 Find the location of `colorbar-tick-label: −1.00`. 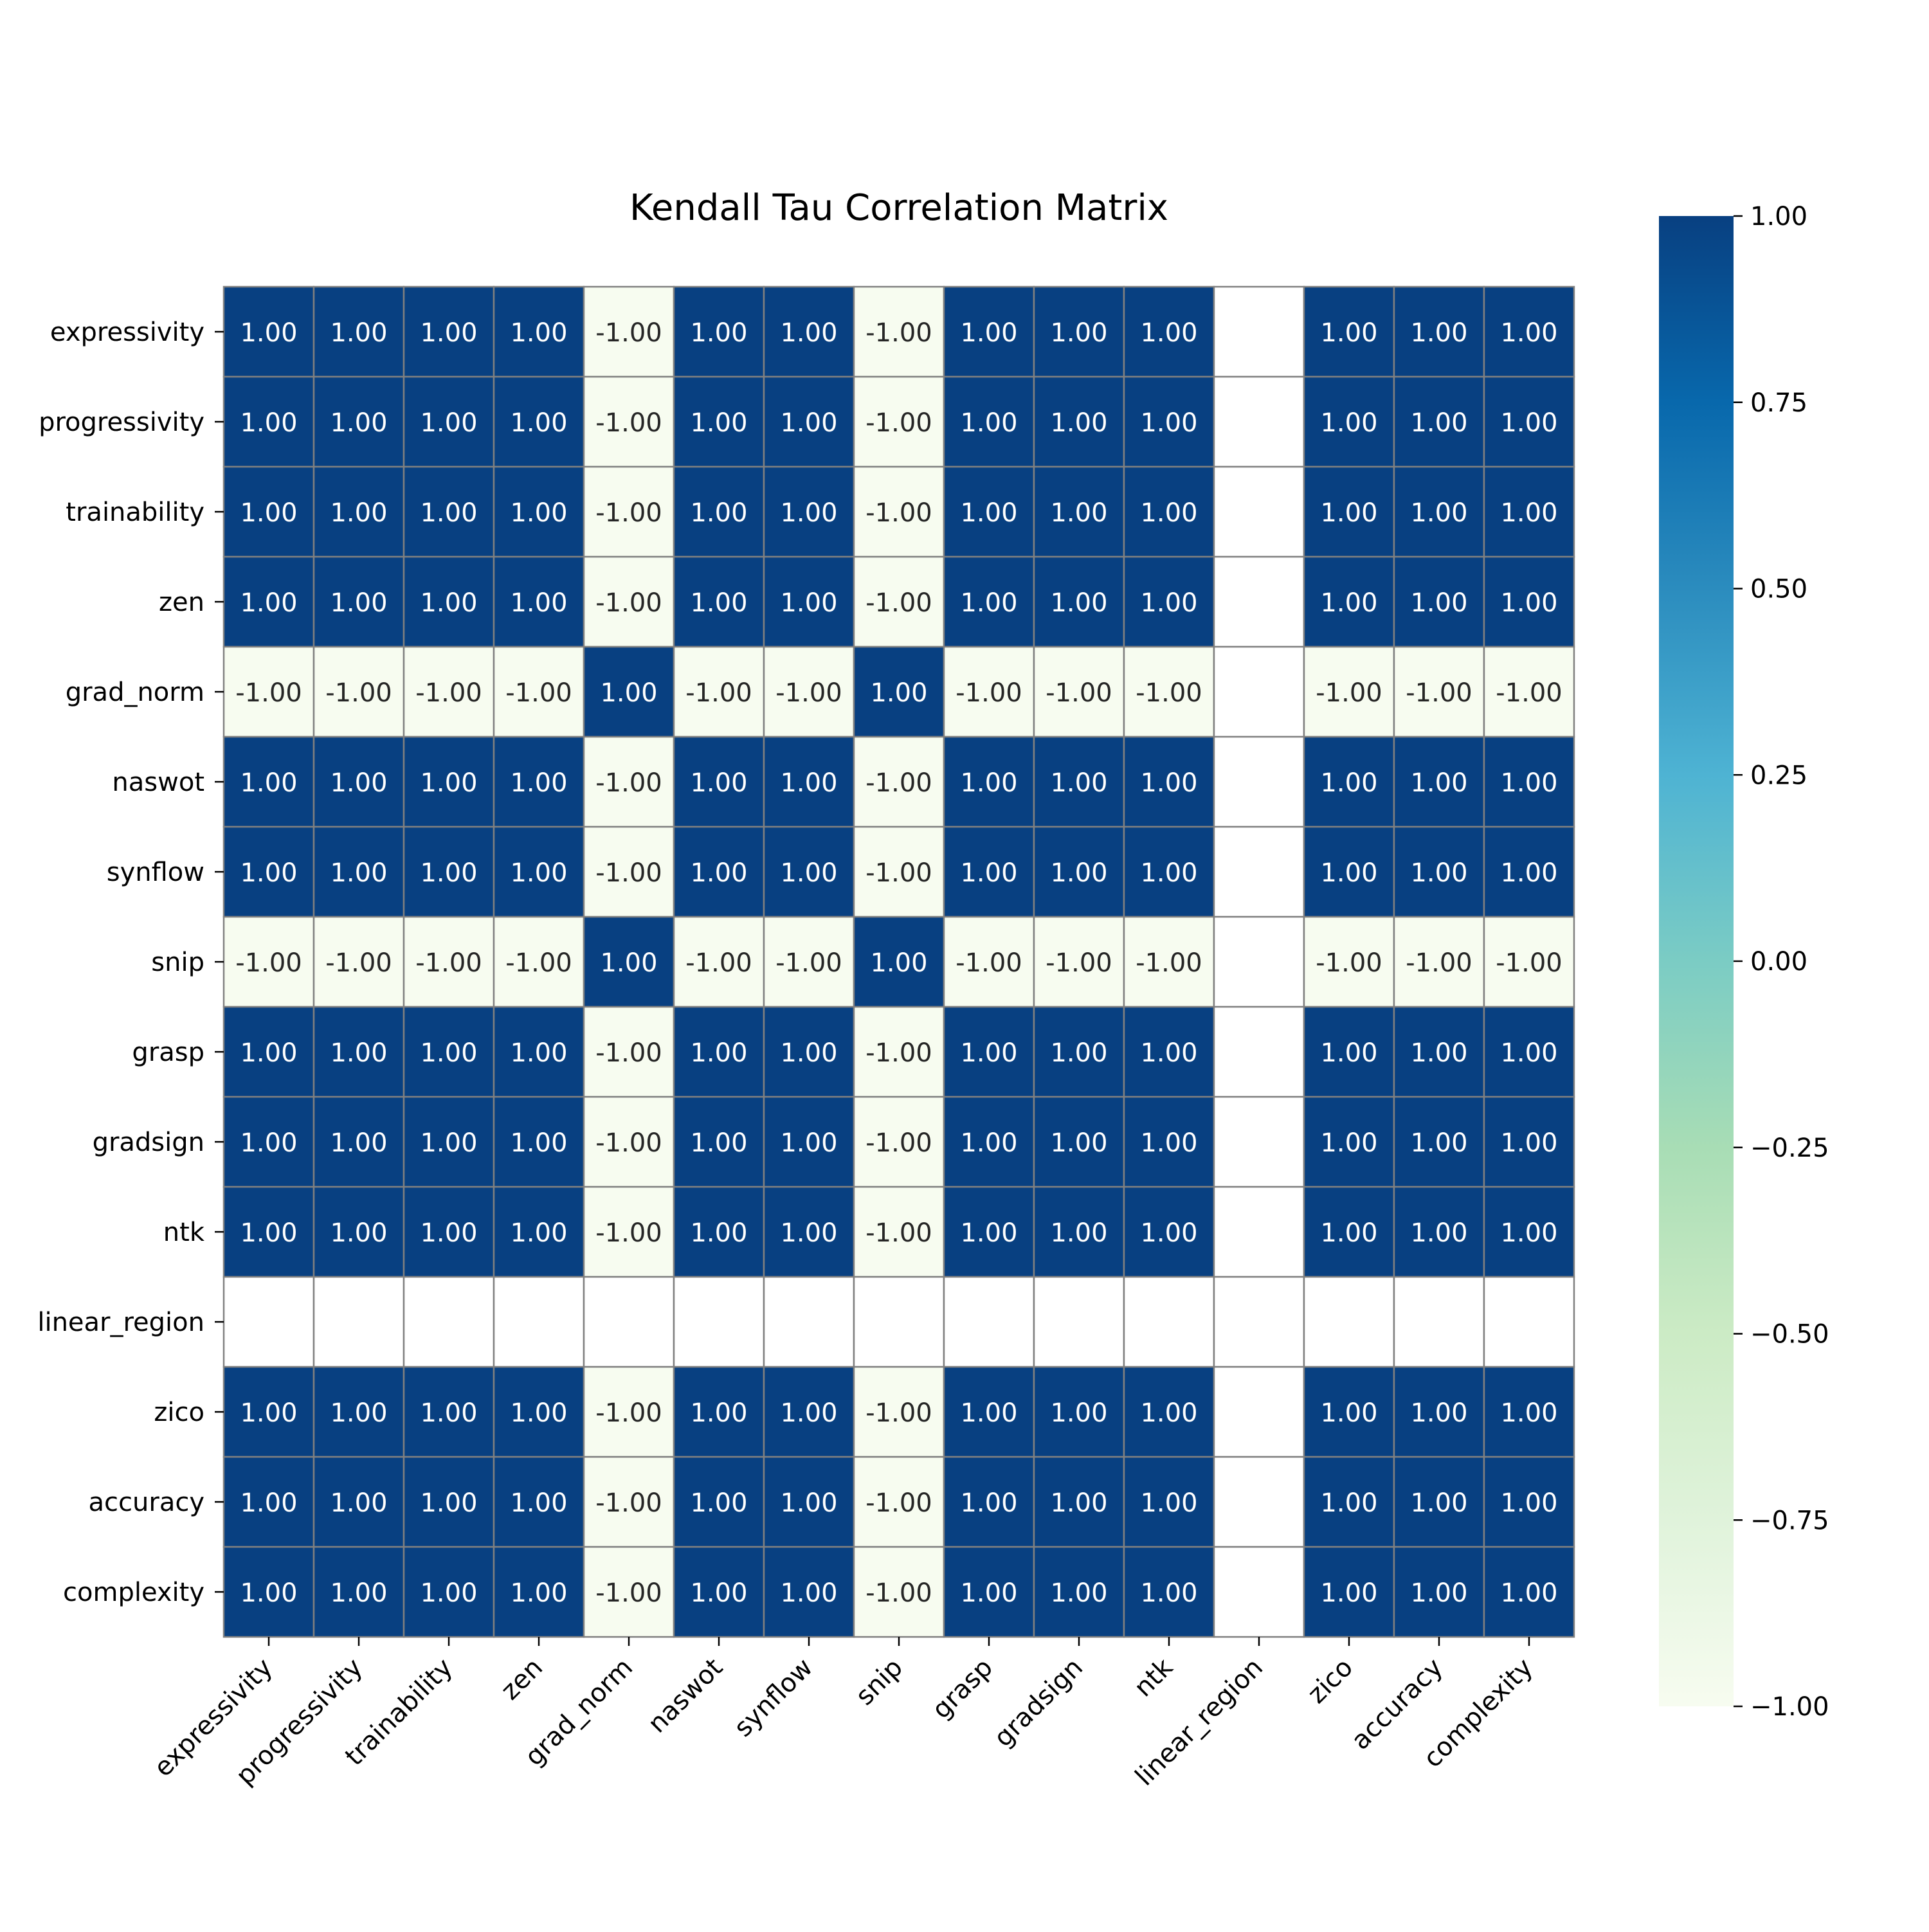

colorbar-tick-label: −1.00 is located at coordinates (1790, 1707).